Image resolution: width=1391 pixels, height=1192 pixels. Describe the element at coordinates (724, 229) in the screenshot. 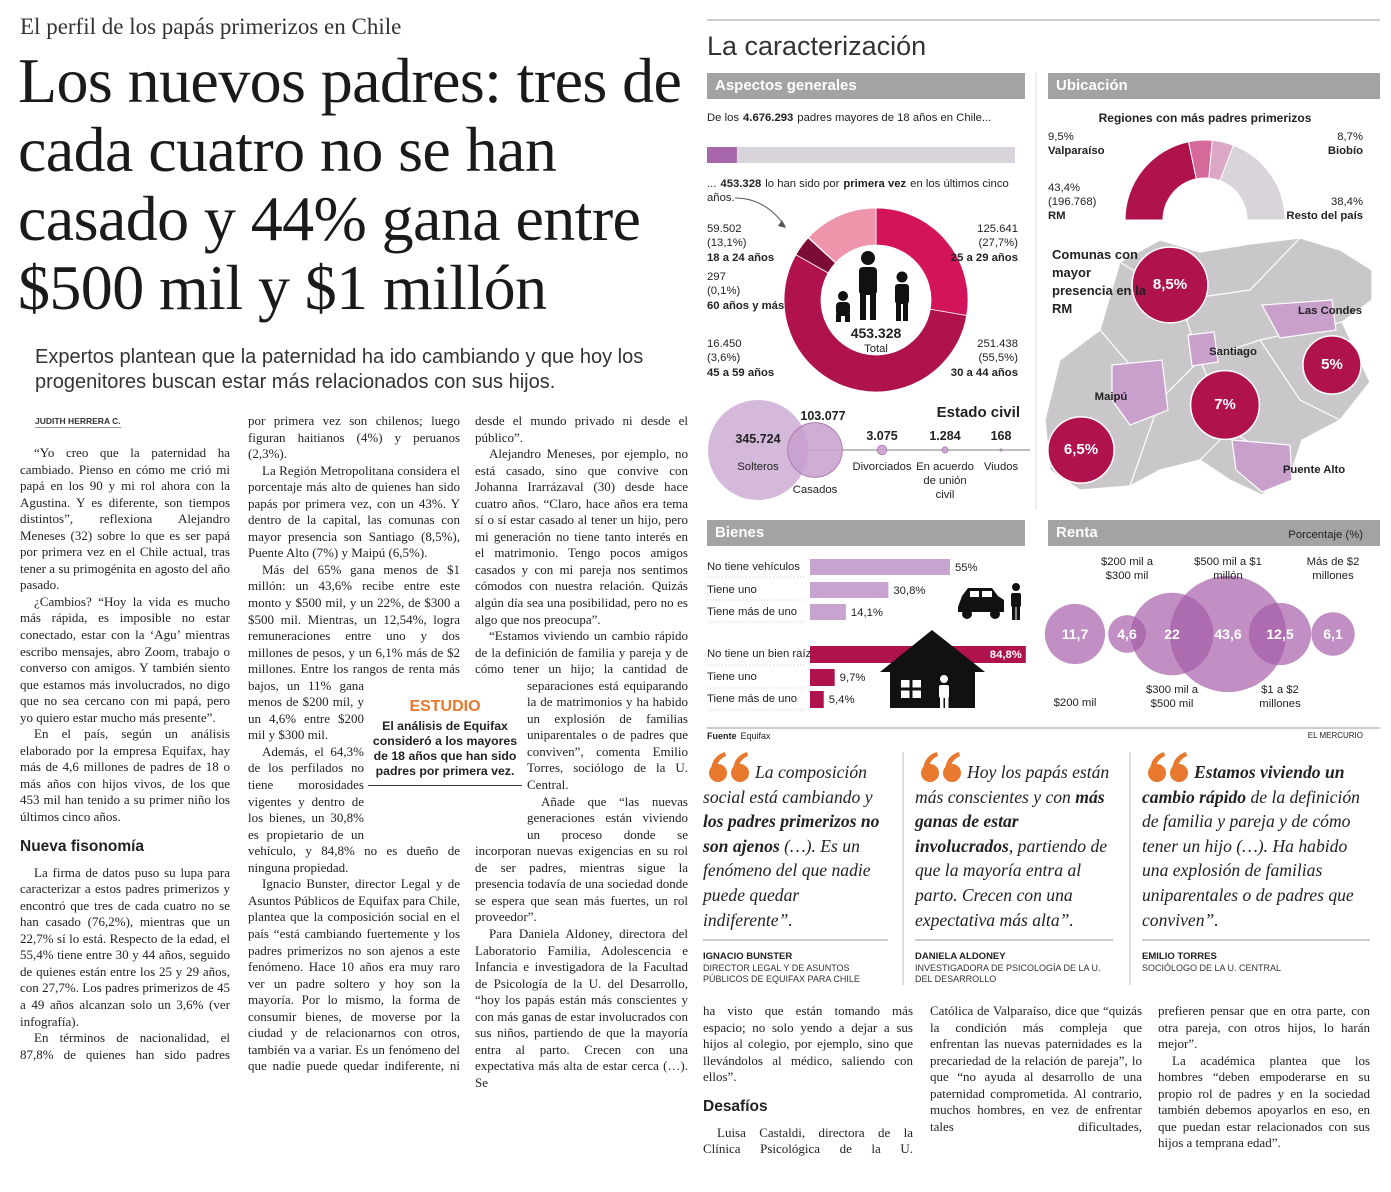

I see `age-count: 59.502` at that location.